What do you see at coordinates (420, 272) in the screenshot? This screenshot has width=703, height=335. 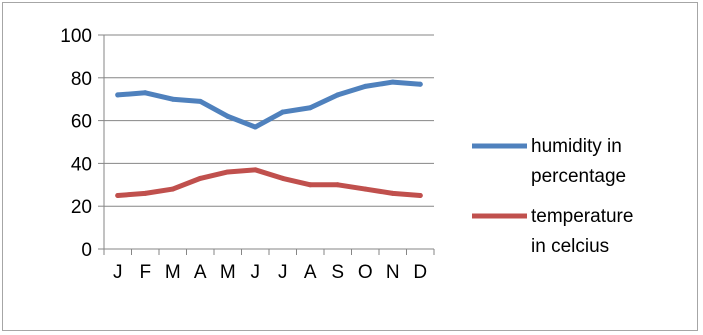 I see `x-tick-label: D` at bounding box center [420, 272].